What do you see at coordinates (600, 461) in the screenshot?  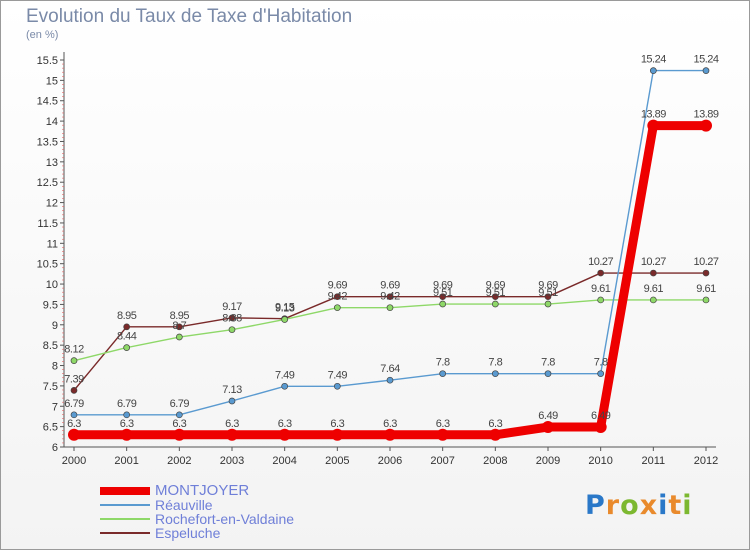 I see `x-tick-label: 2010` at bounding box center [600, 461].